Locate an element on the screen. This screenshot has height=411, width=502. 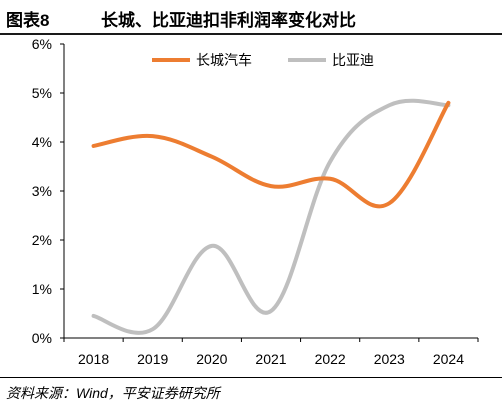
x-tick-label: 2023 is located at coordinates (389, 359).